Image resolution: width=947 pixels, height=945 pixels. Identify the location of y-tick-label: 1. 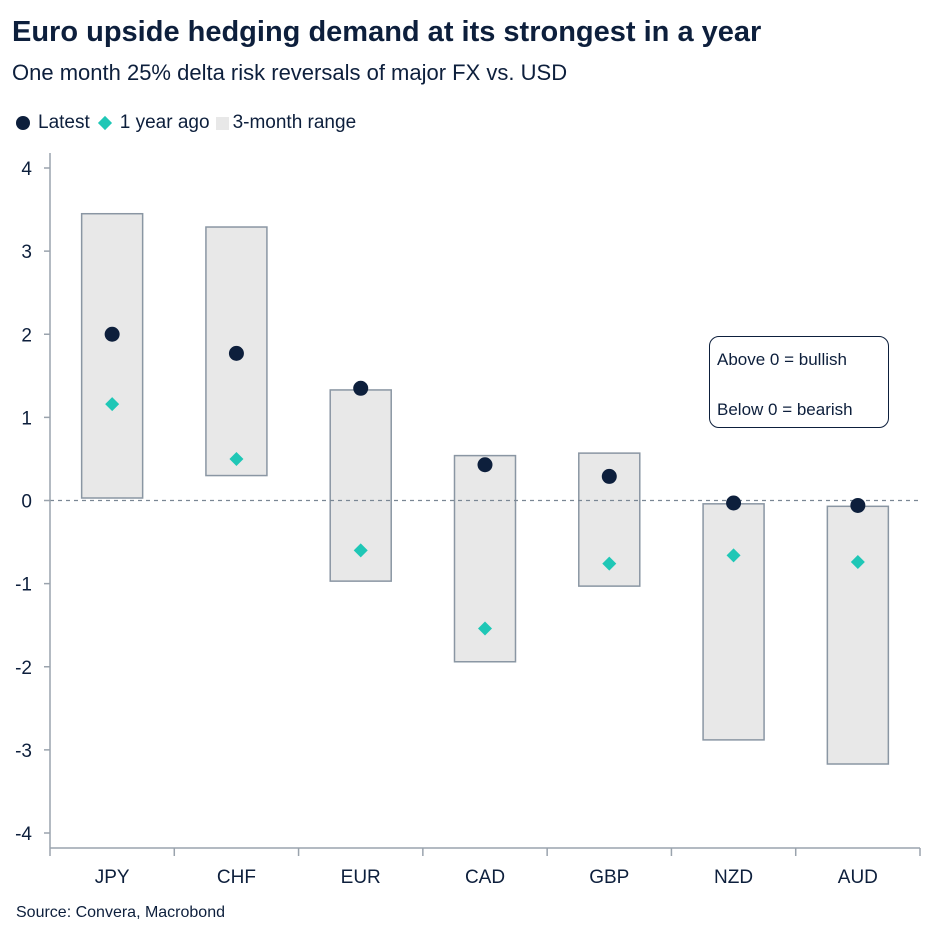
(26, 418).